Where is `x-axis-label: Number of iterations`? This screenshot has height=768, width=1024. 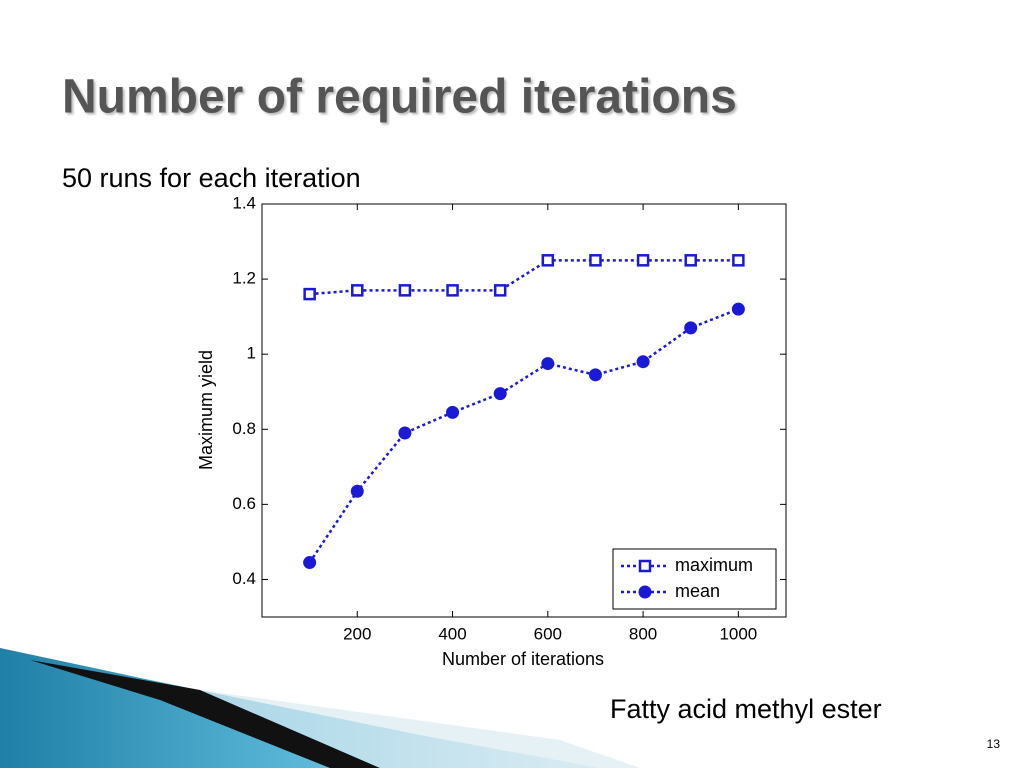 x-axis-label: Number of iterations is located at coordinates (523, 659).